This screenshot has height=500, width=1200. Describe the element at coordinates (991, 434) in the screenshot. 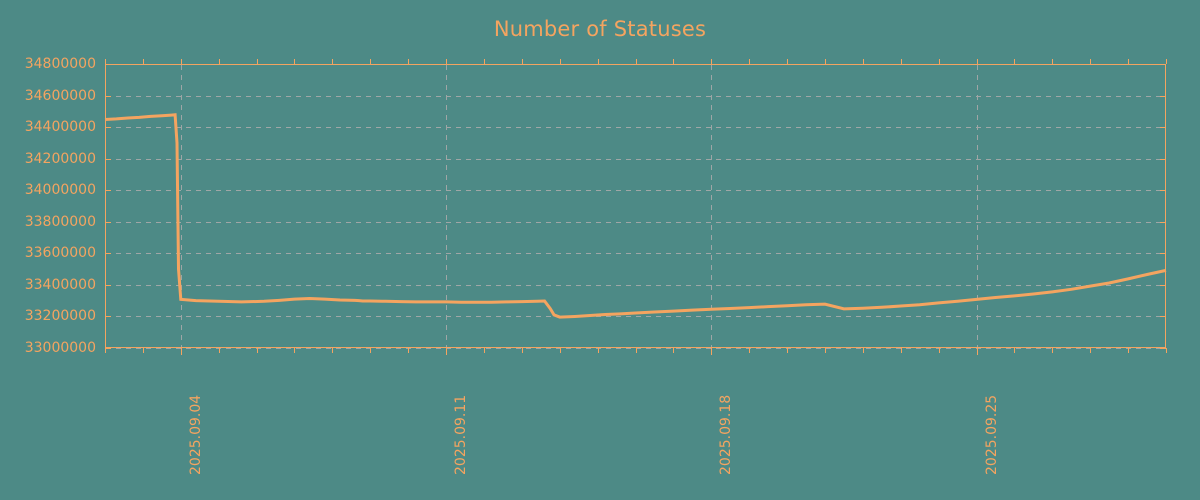

I see `x-axis-tick-label: 2025.09.25` at that location.